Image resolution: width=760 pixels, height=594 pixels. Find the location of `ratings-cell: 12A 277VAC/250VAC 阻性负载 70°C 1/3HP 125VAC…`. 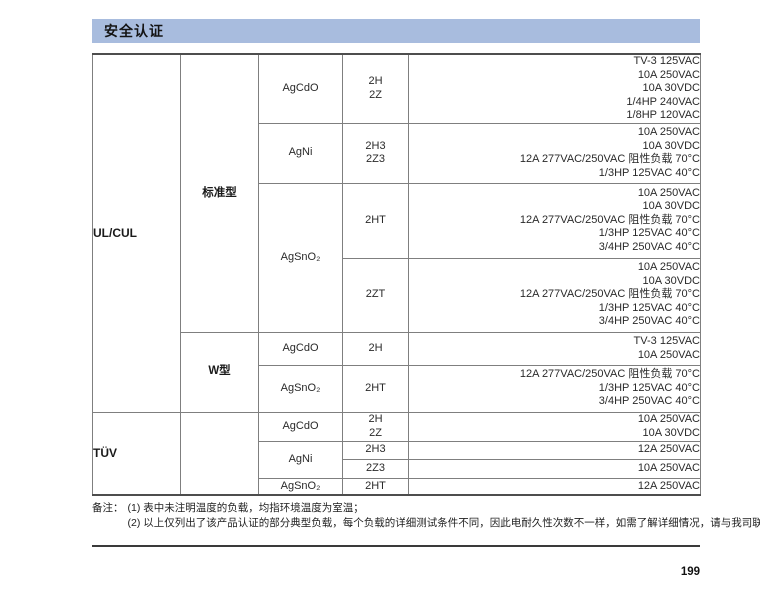

ratings-cell: 12A 277VAC/250VAC 阻性负载 70°C 1/3HP 125VAC… is located at coordinates (554, 388).